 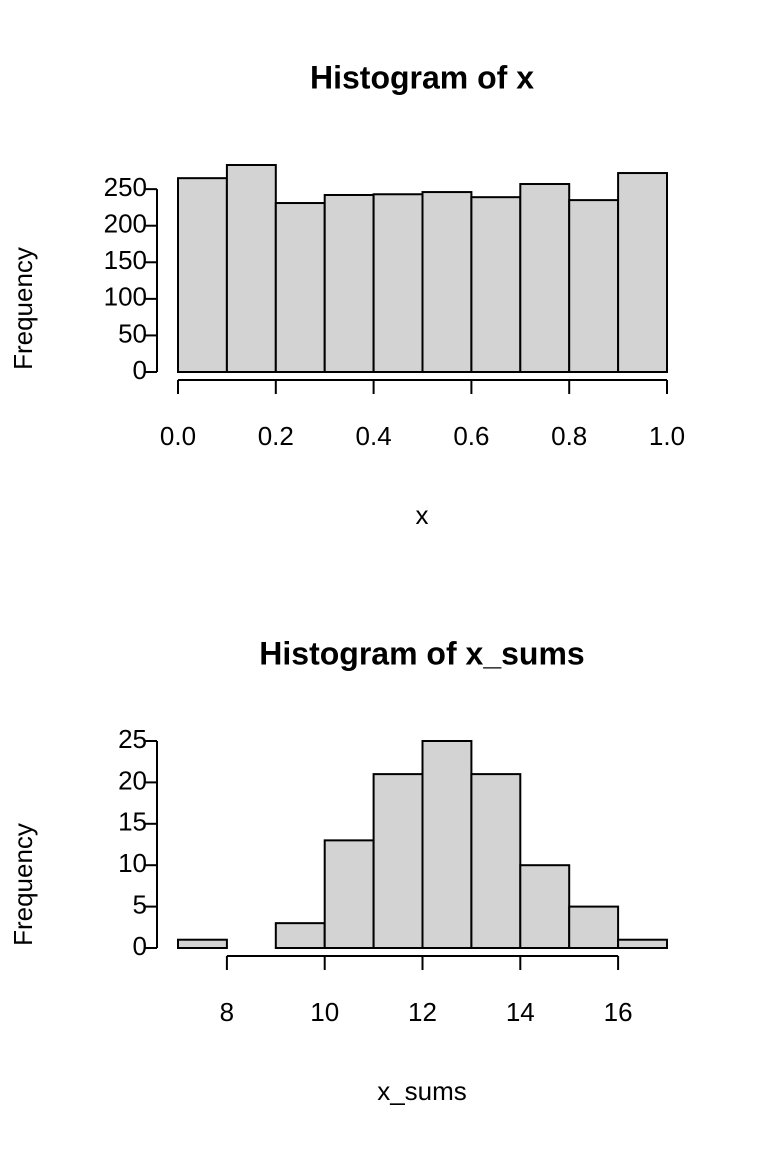 What do you see at coordinates (422, 1012) in the screenshot?
I see `x-tick-label: 12` at bounding box center [422, 1012].